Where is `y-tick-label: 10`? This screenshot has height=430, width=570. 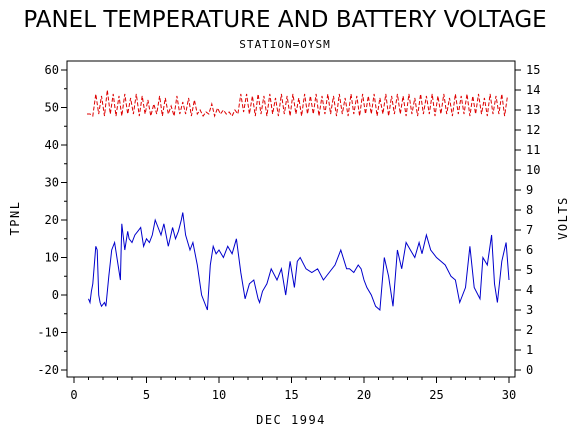 y-tick-label: 10 is located at coordinates (52, 258).